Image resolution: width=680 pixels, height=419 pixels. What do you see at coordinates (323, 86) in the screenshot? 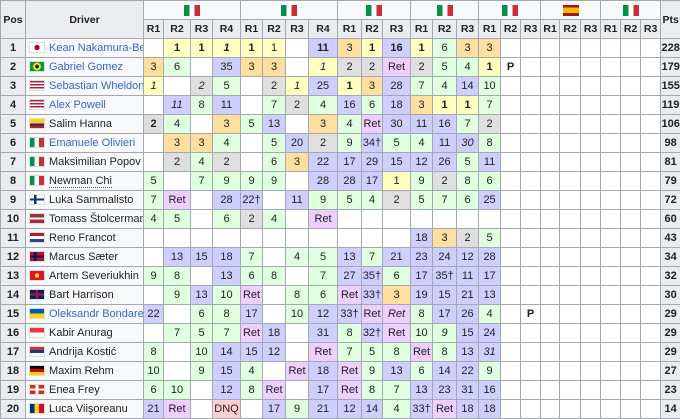
I see `result-cell: 25` at bounding box center [323, 86].